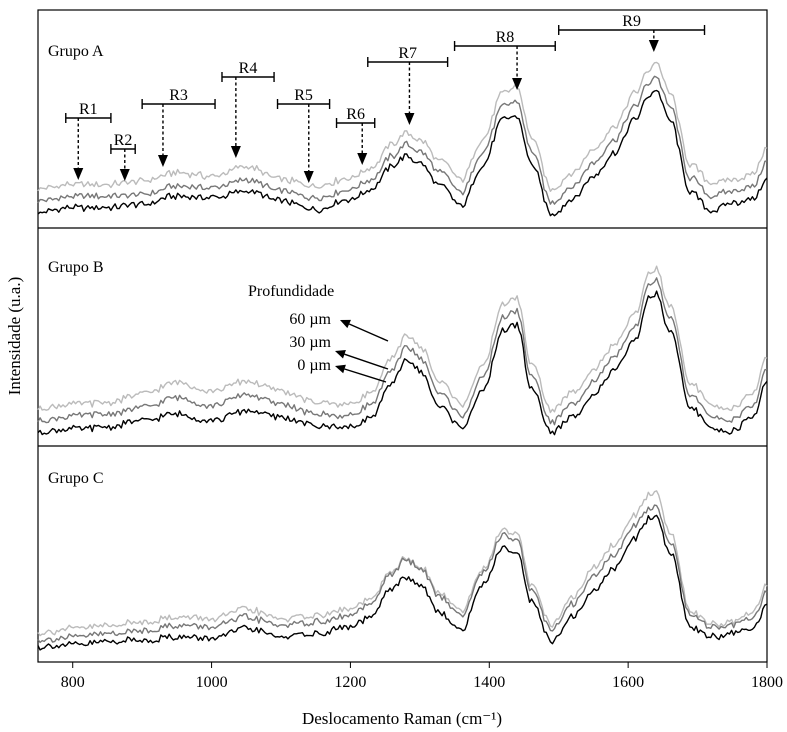 This screenshot has height=732, width=787. I want to click on region-r7: R7, so click(408, 85).